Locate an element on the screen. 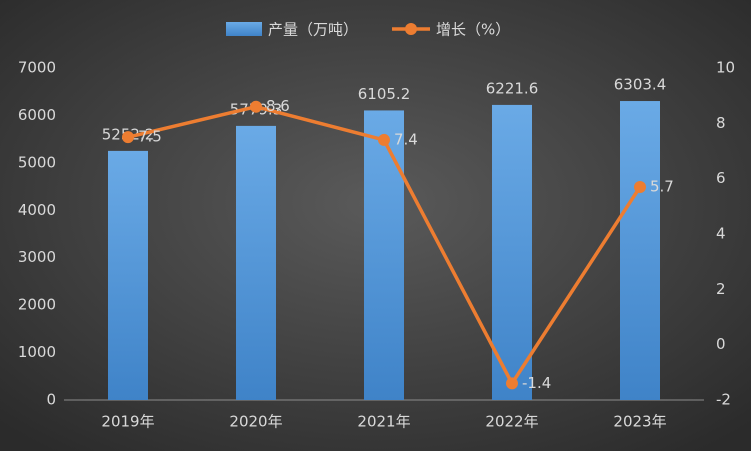 This screenshot has height=451, width=751. y2-tick-label: 2 is located at coordinates (721, 289).